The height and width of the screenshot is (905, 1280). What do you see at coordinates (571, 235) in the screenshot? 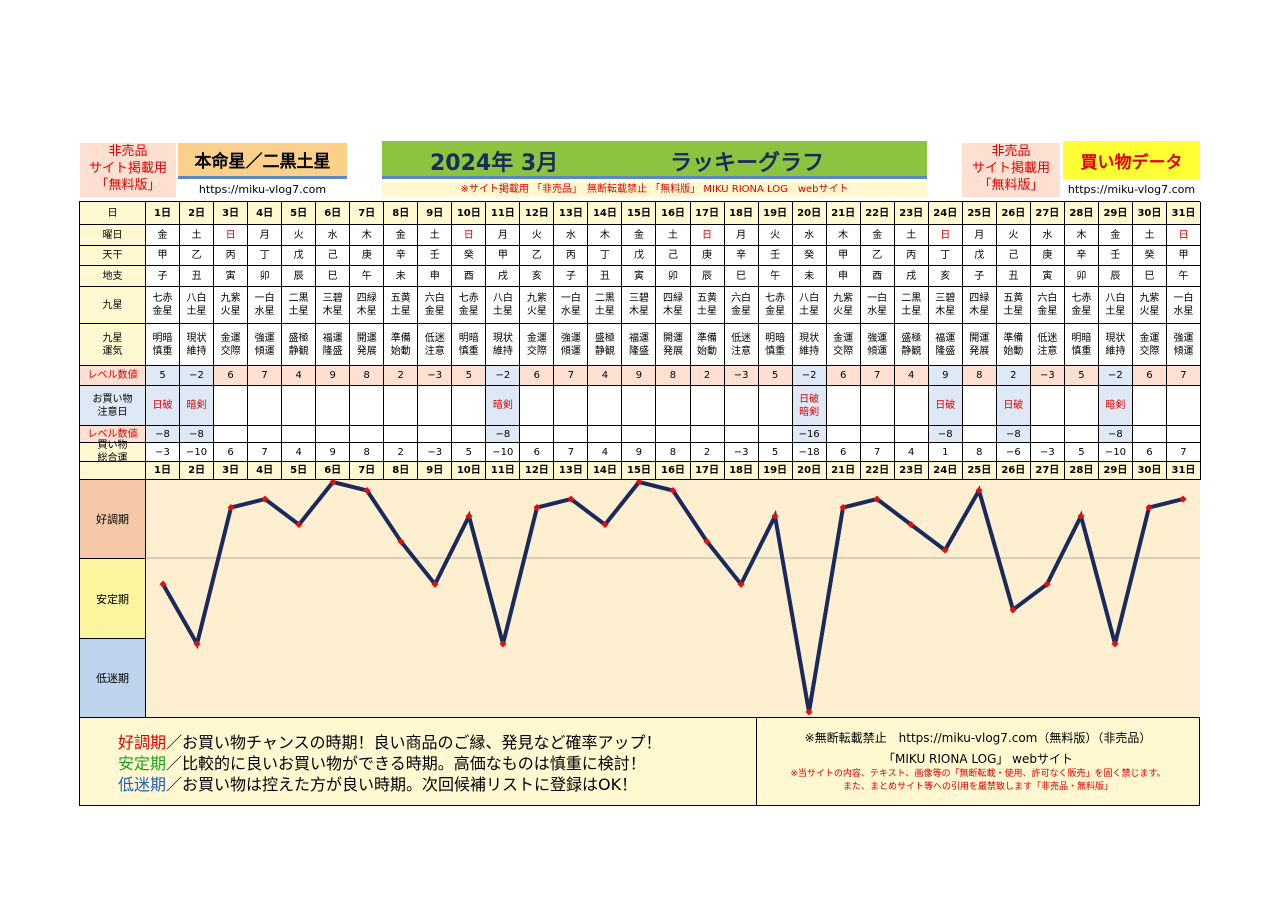
I see `row-weekday-cell: 水` at bounding box center [571, 235].